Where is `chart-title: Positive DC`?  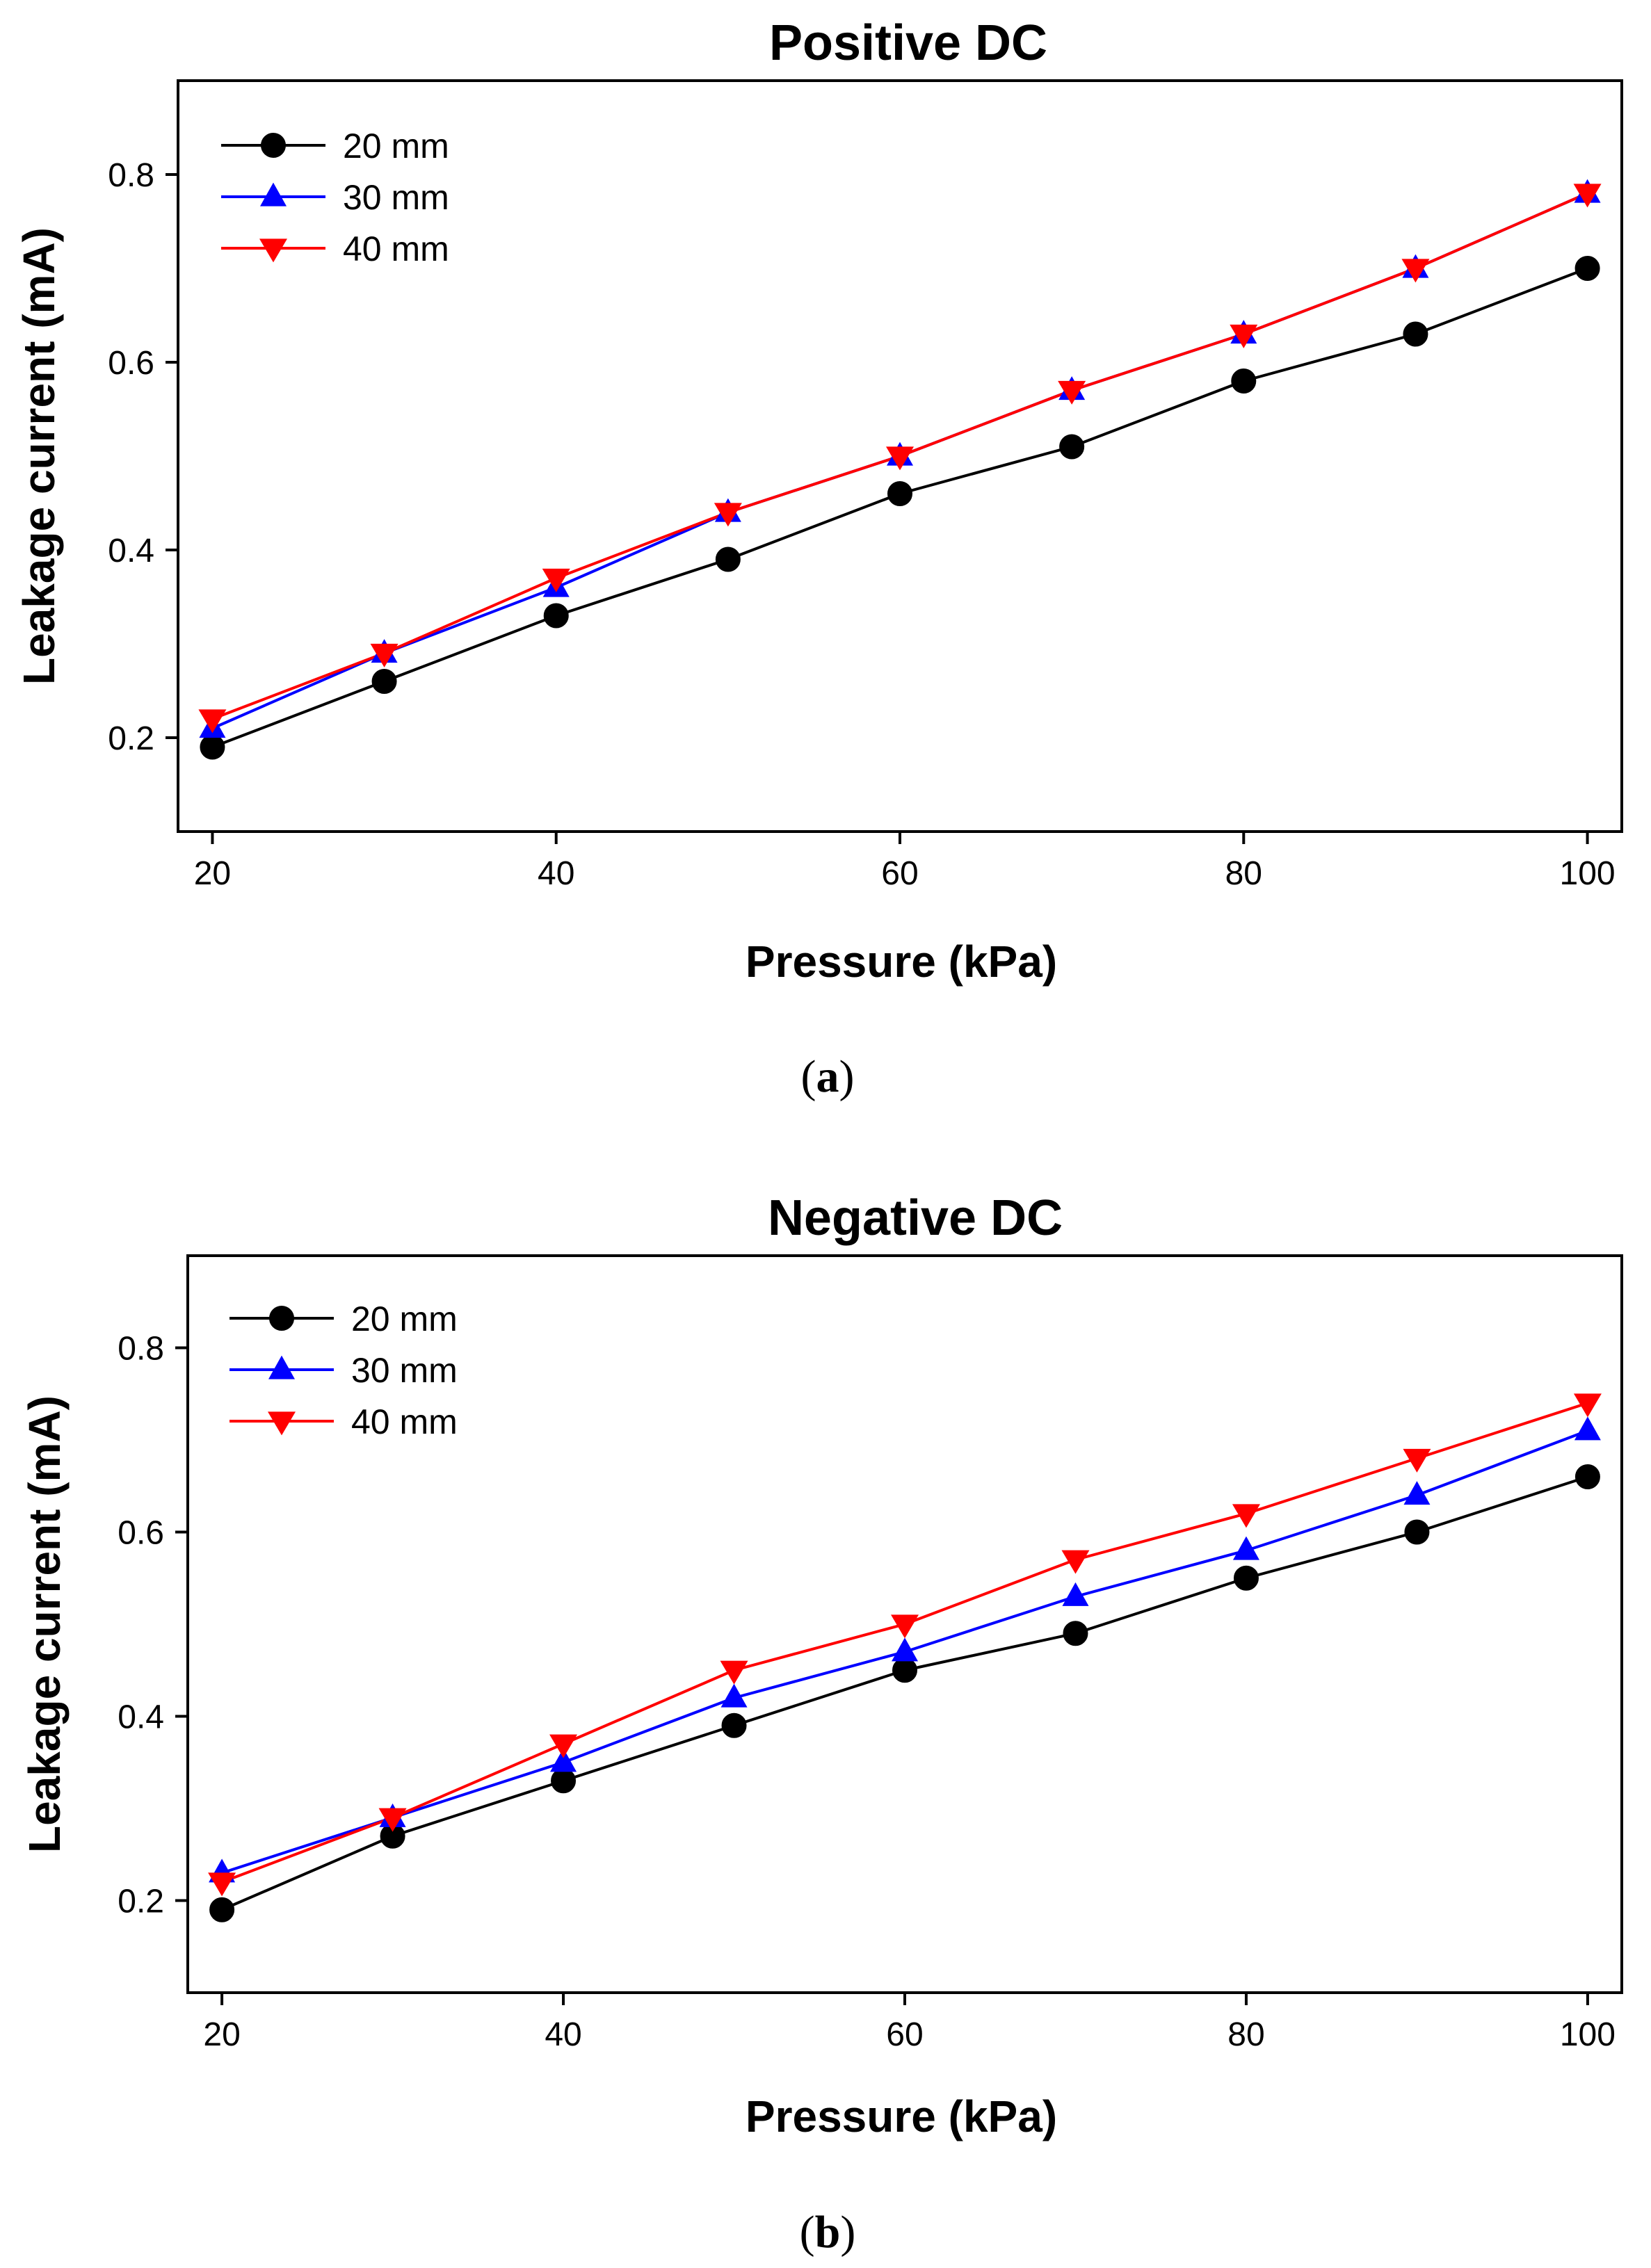
chart-title: Positive DC is located at coordinates (908, 43).